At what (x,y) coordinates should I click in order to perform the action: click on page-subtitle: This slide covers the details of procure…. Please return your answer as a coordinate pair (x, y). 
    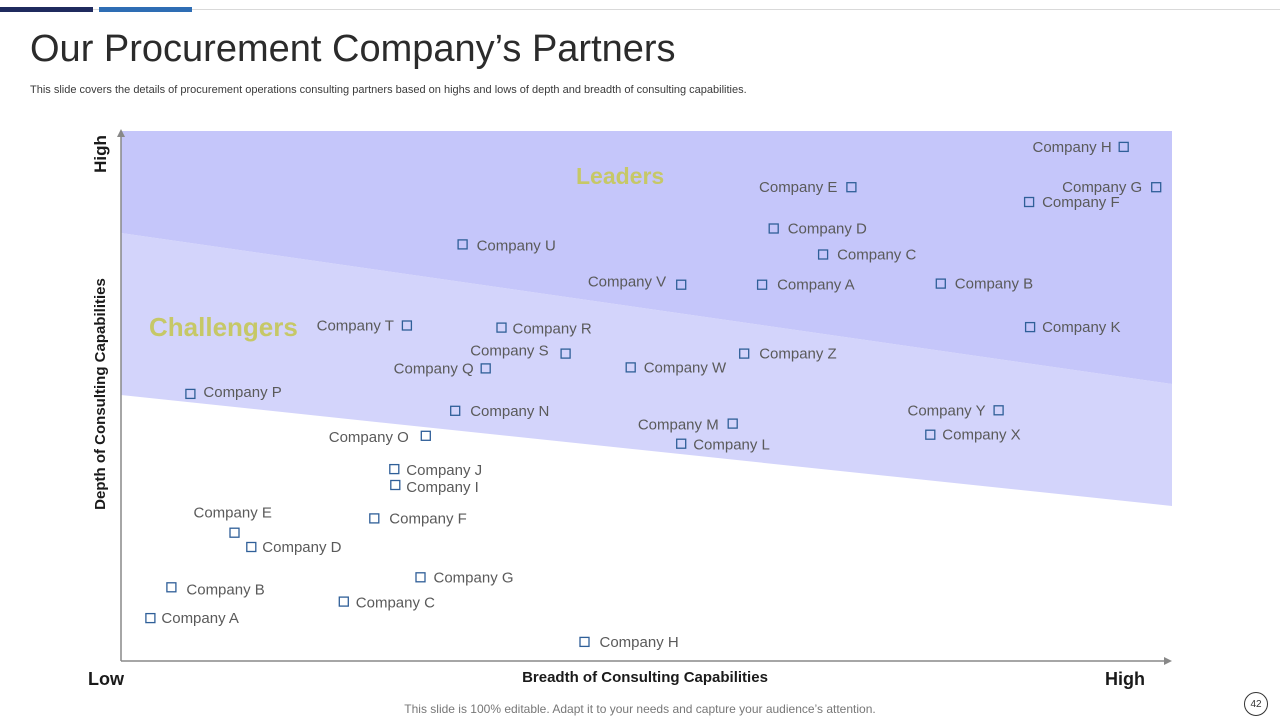
    Looking at the image, I should click on (388, 90).